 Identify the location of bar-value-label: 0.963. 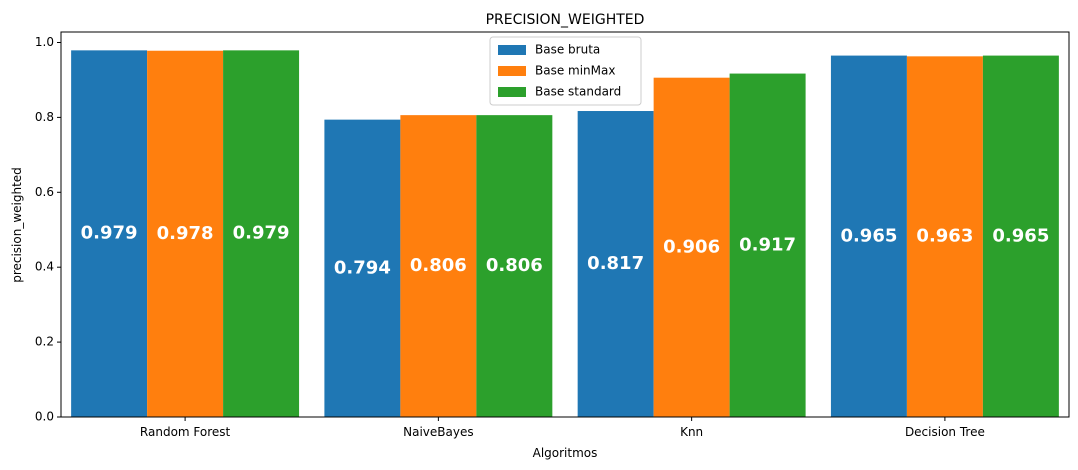
(944, 236).